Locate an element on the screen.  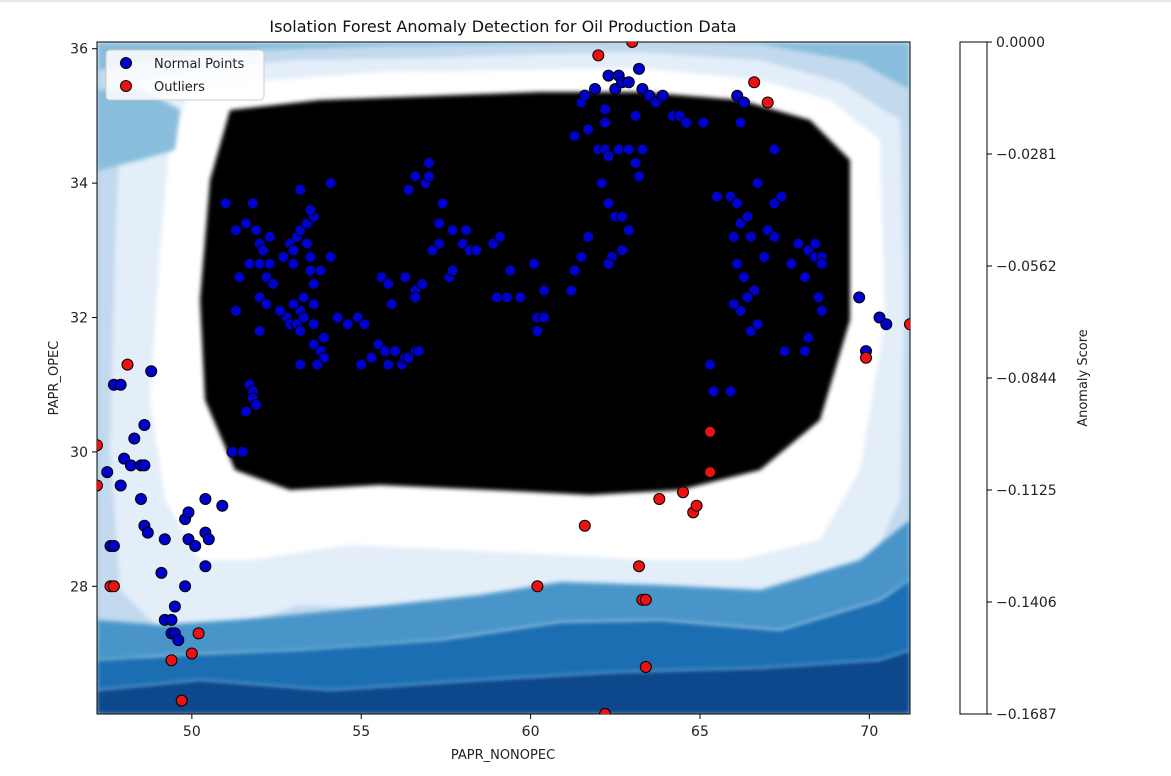
contour-level-2b is located at coordinates (503, 590).